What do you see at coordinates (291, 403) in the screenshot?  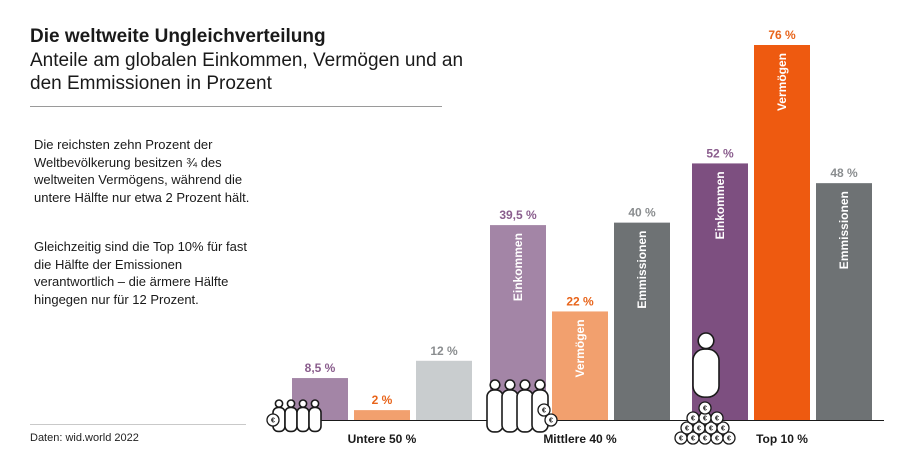 I see `poor-person-2-head` at bounding box center [291, 403].